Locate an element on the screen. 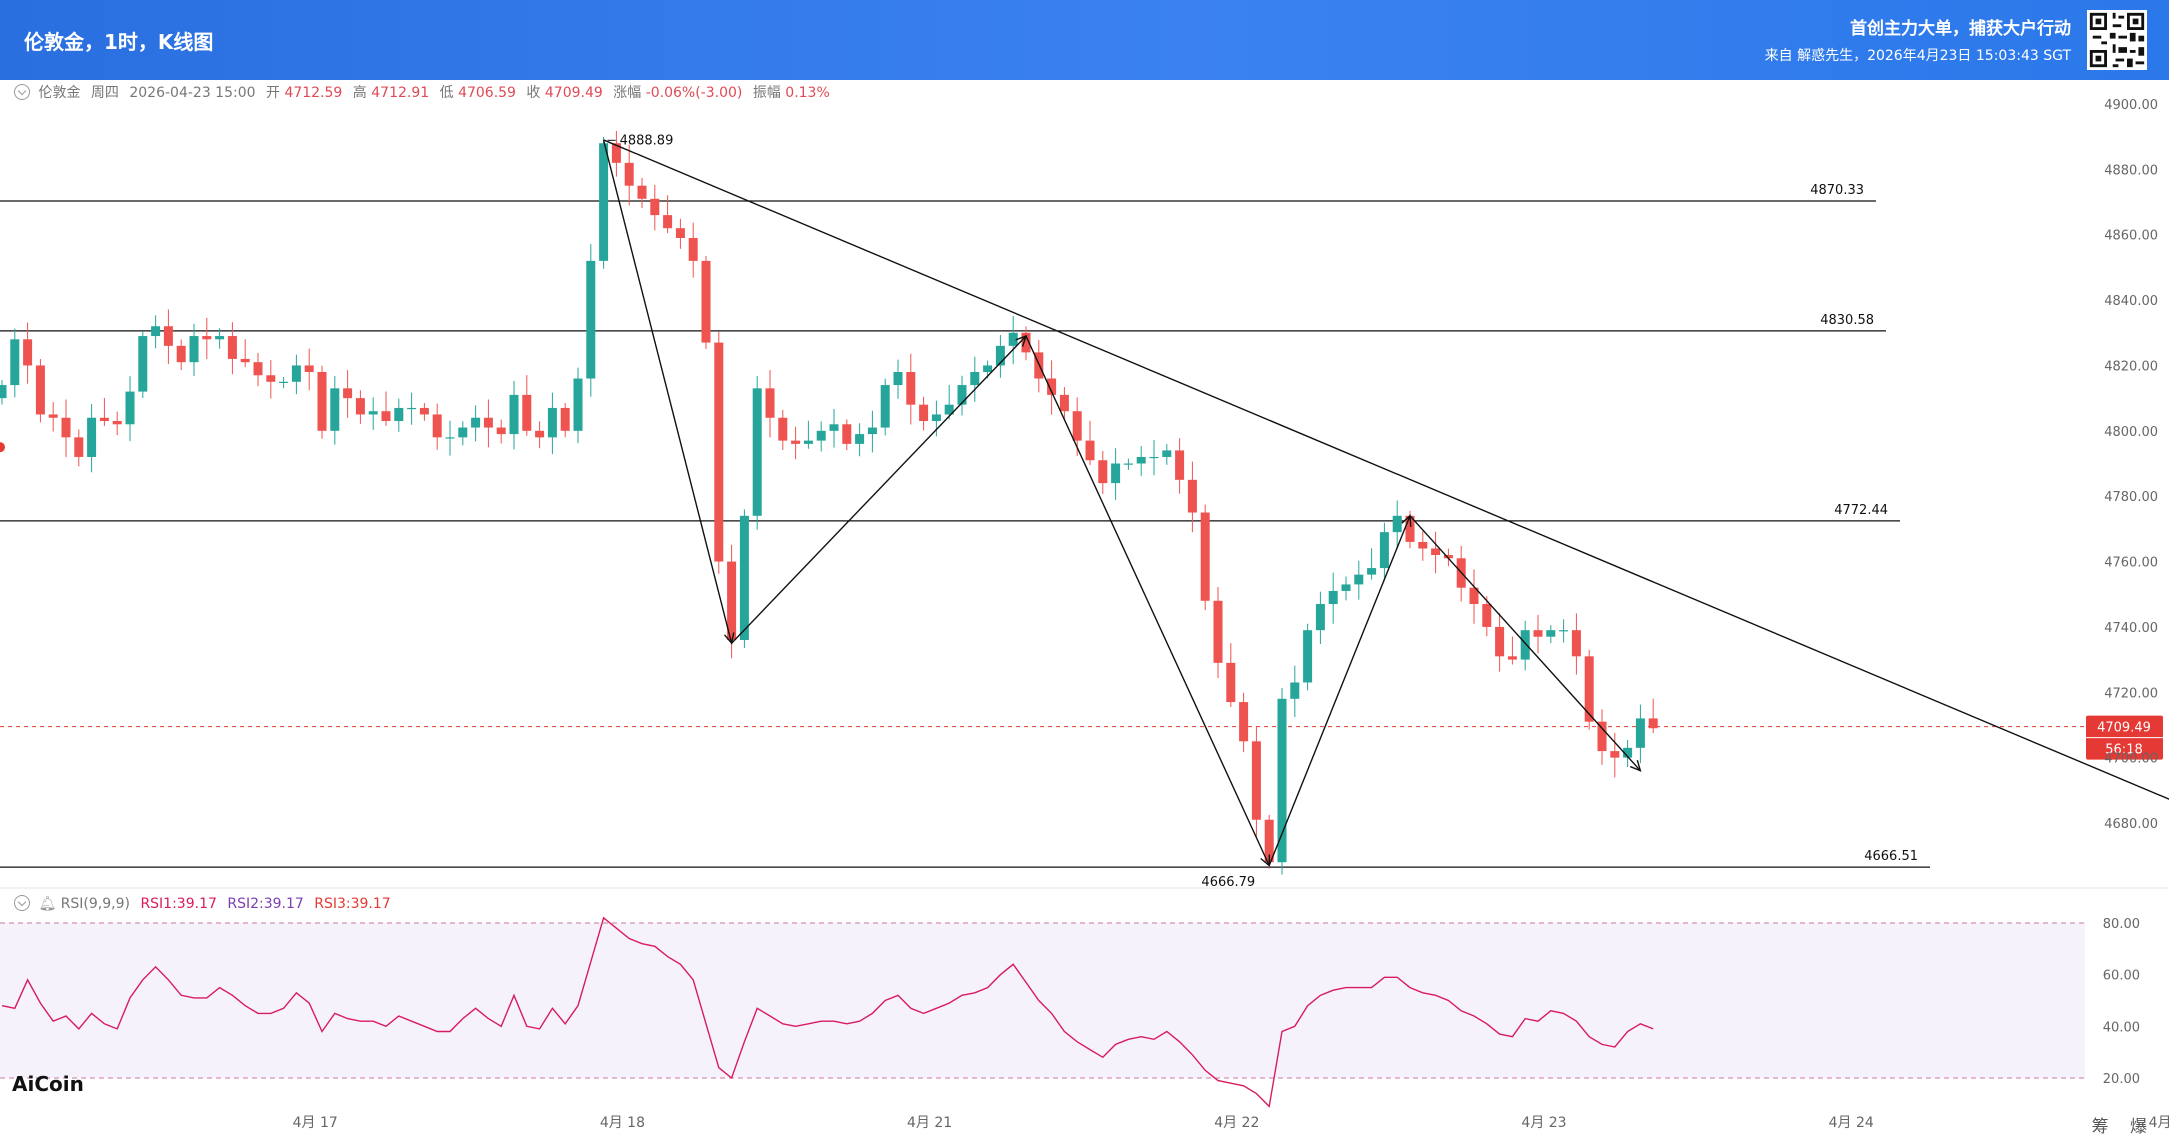 This screenshot has width=2169, height=1140. right-toolbar: 筹 爆 is located at coordinates (2123, 1127).